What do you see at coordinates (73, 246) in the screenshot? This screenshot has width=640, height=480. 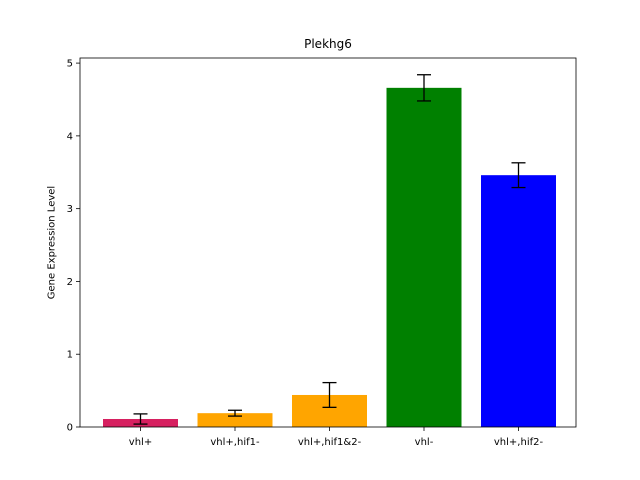 I see `y-ticks-group: 0 1 2 3 4 5` at bounding box center [73, 246].